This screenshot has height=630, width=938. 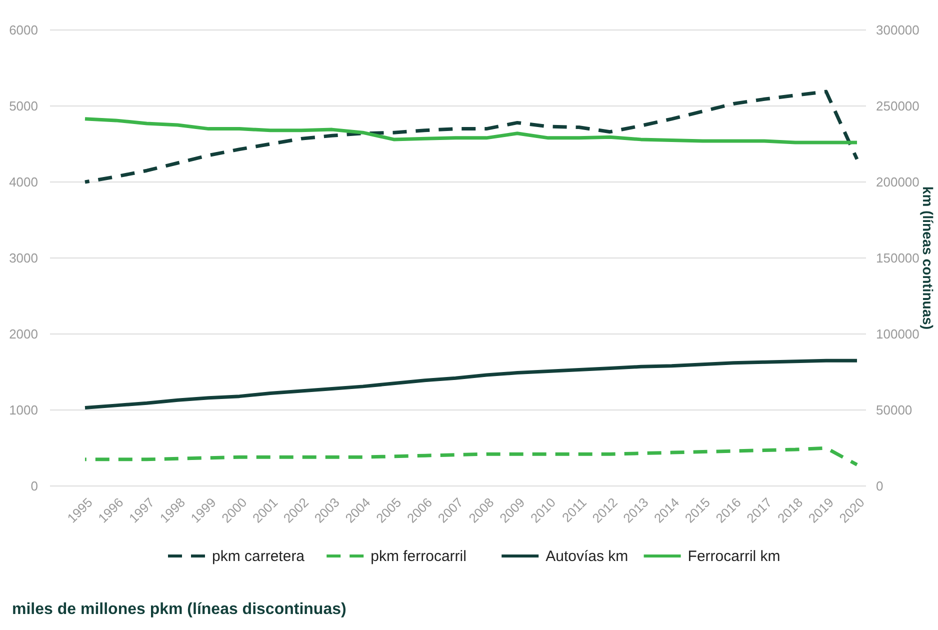 What do you see at coordinates (898, 106) in the screenshot?
I see `y2-tick-label: 250000` at bounding box center [898, 106].